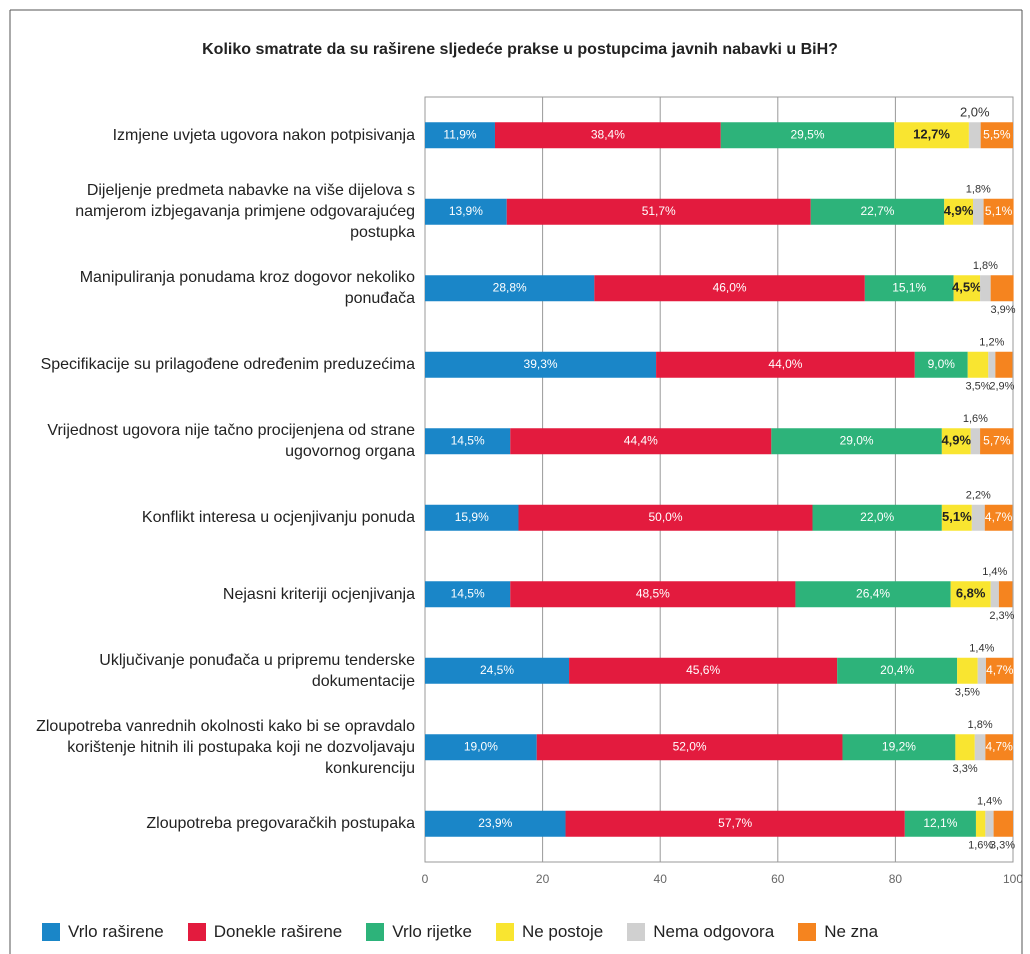 The height and width of the screenshot is (954, 1030). What do you see at coordinates (975, 112) in the screenshot?
I see `value-label: 2,0%` at bounding box center [975, 112].